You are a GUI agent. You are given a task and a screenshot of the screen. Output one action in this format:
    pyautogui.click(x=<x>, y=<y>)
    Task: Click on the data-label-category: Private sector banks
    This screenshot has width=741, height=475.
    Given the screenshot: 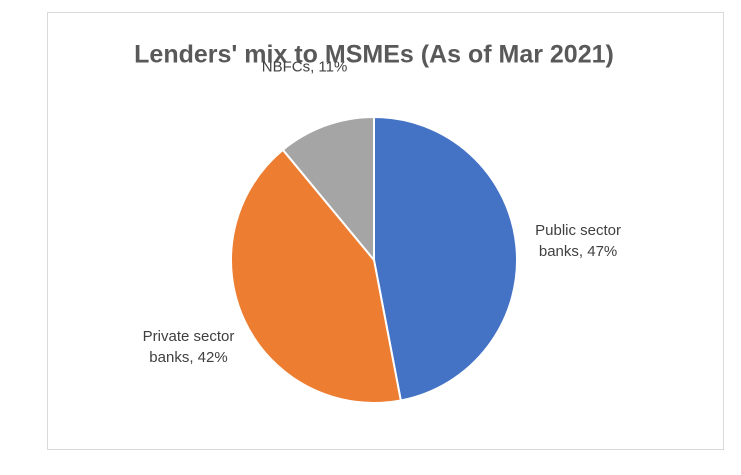 What is the action you would take?
    pyautogui.click(x=188, y=347)
    